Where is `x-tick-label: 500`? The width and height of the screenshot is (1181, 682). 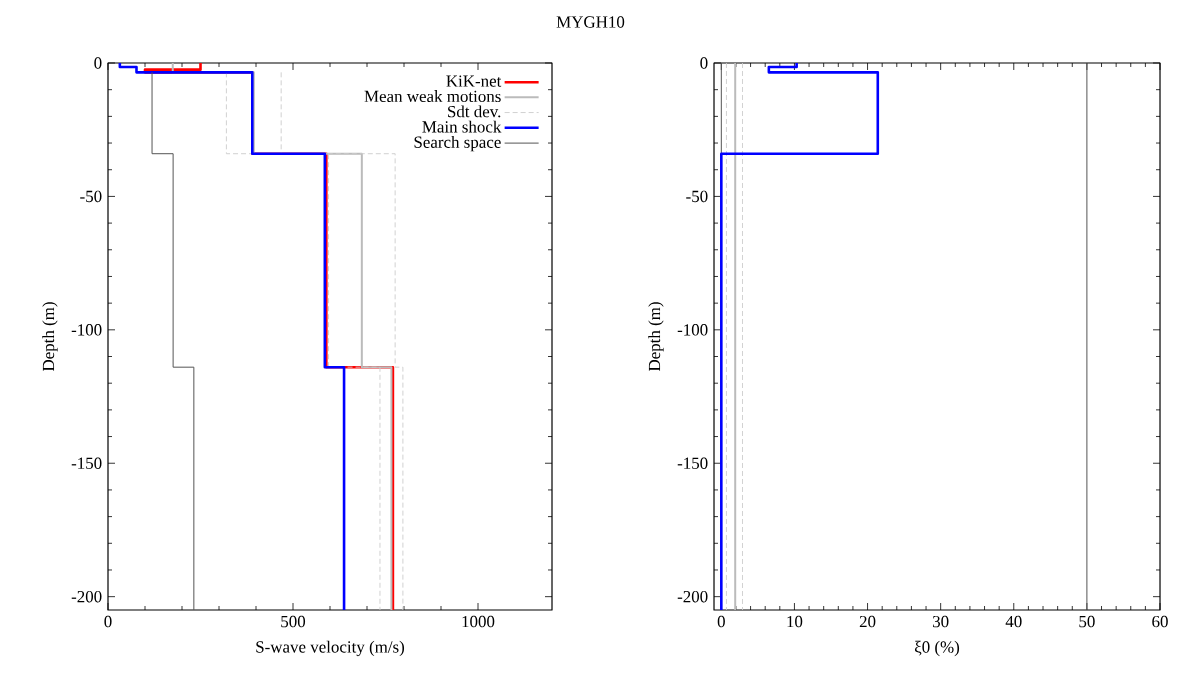
x-tick-label: 500 is located at coordinates (293, 621).